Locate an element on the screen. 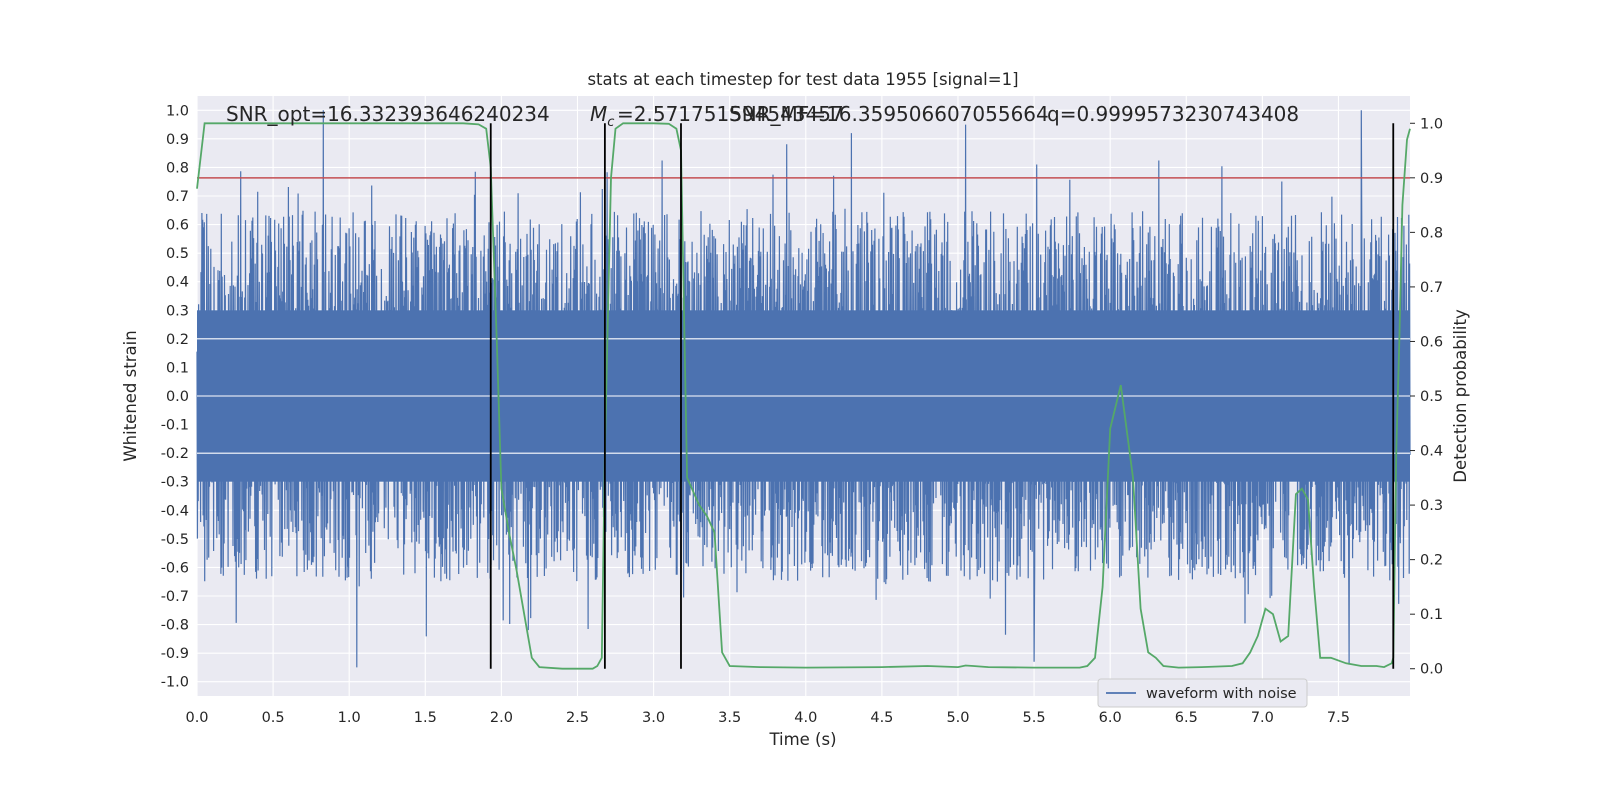  y-tick-label: -0.6 is located at coordinates (175, 568).